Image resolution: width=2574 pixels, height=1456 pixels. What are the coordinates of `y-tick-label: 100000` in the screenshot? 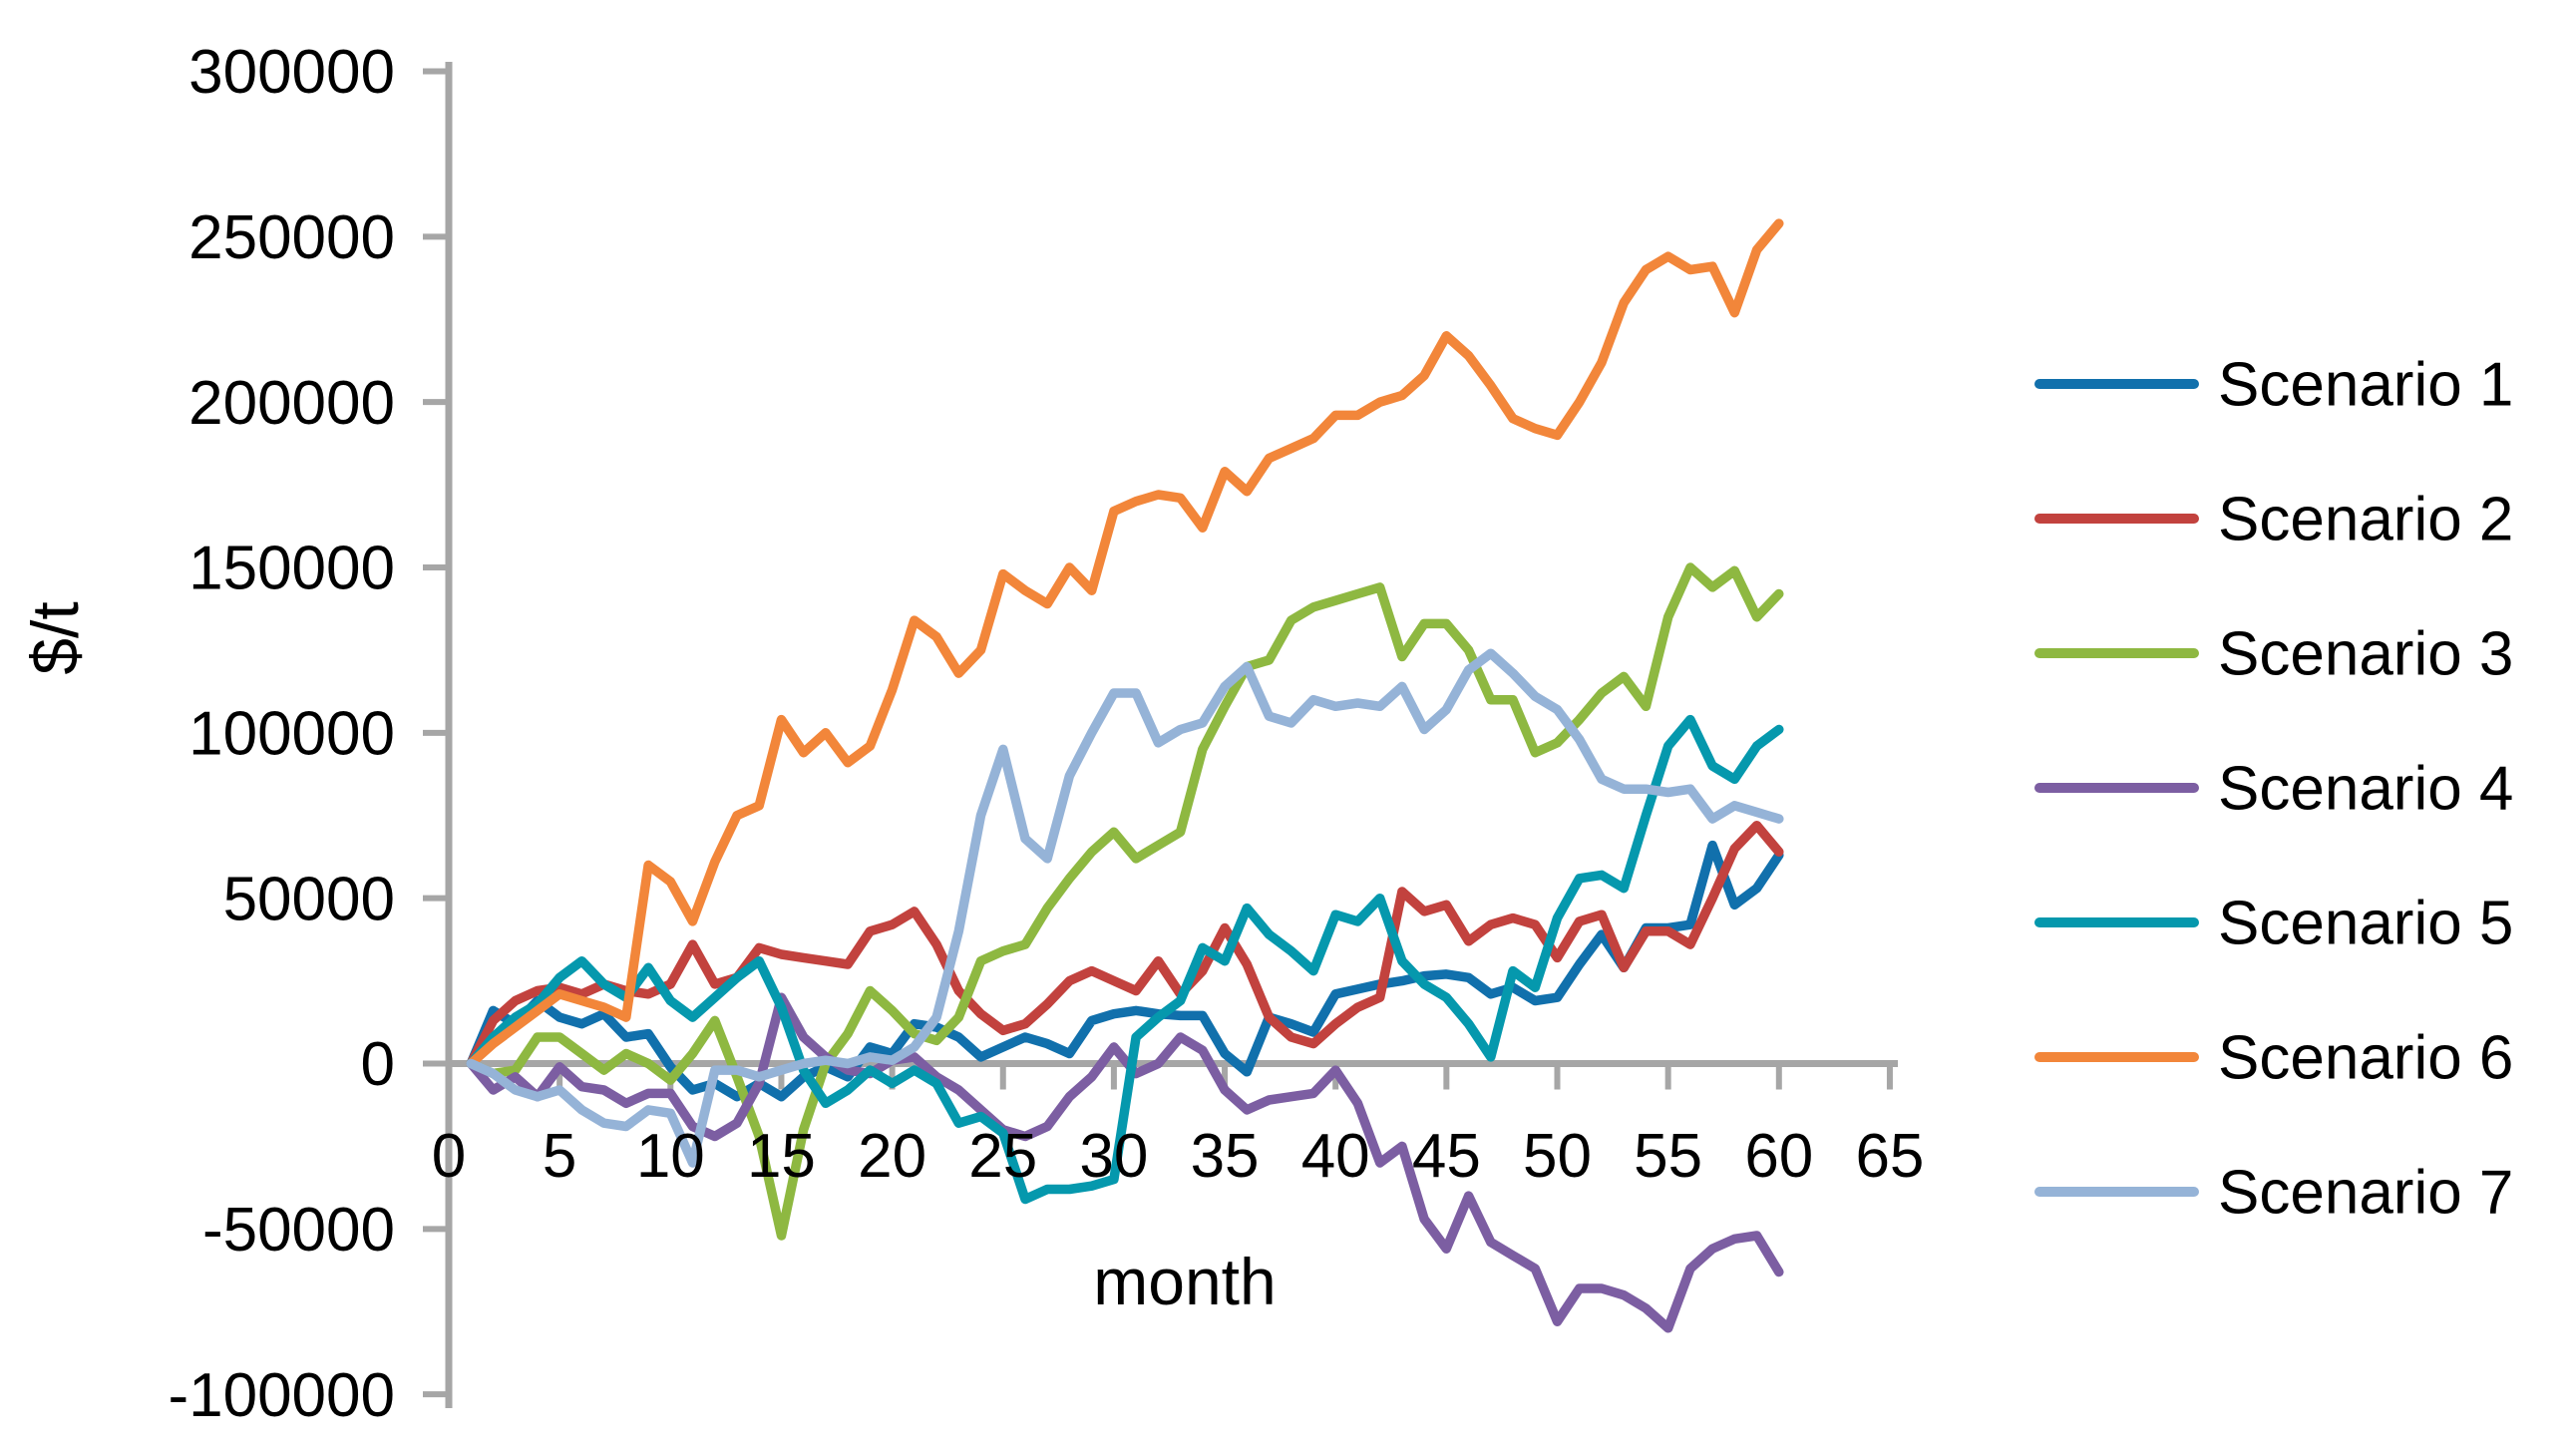 It's located at (291, 734).